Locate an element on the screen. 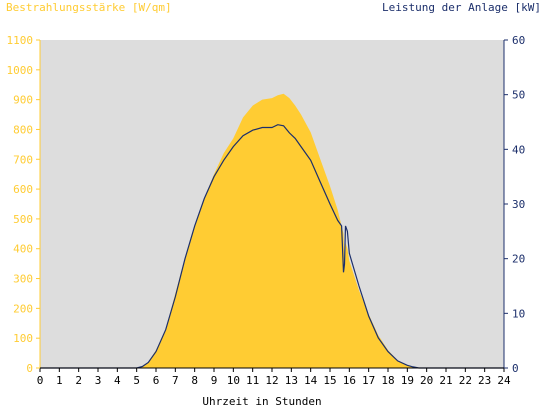 The width and height of the screenshot is (544, 408). left-axis-title: Bestrahlungsstärke [W/qm] is located at coordinates (89, 7).